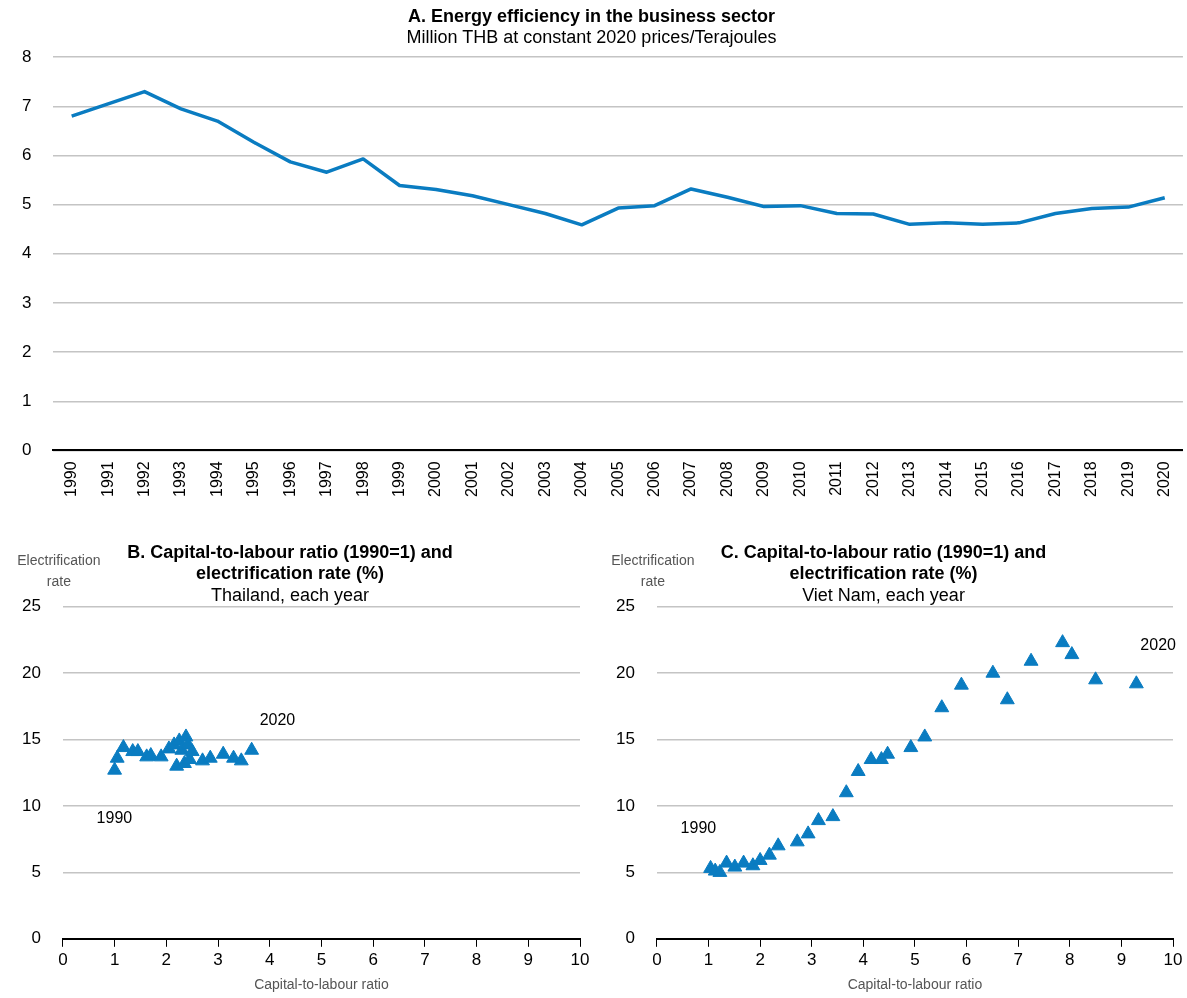 The width and height of the screenshot is (1187, 998). I want to click on x-tick-label: 2014, so click(945, 479).